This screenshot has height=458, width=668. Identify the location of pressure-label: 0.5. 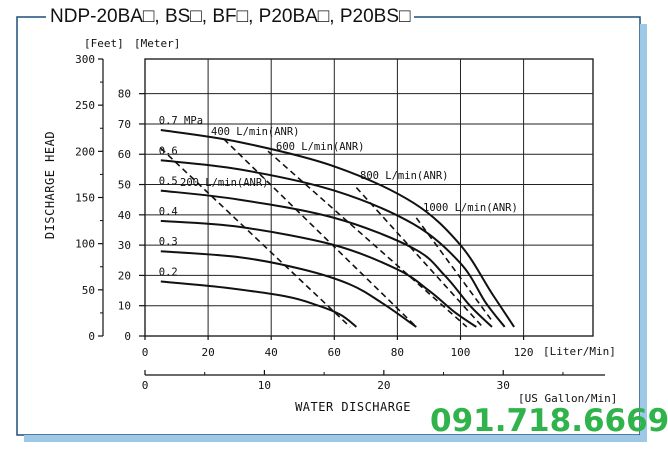
(168, 182).